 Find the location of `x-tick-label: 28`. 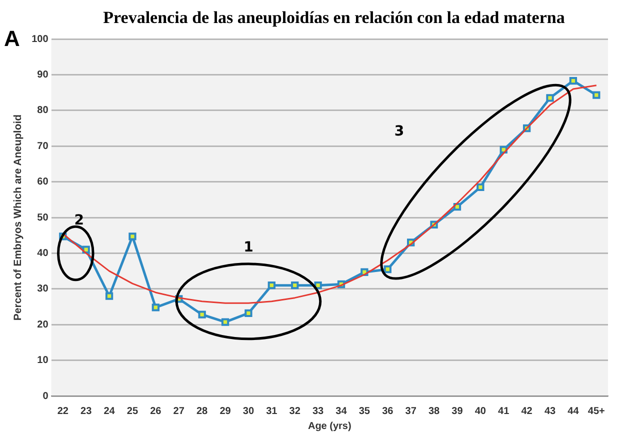

x-tick-label: 28 is located at coordinates (202, 411).